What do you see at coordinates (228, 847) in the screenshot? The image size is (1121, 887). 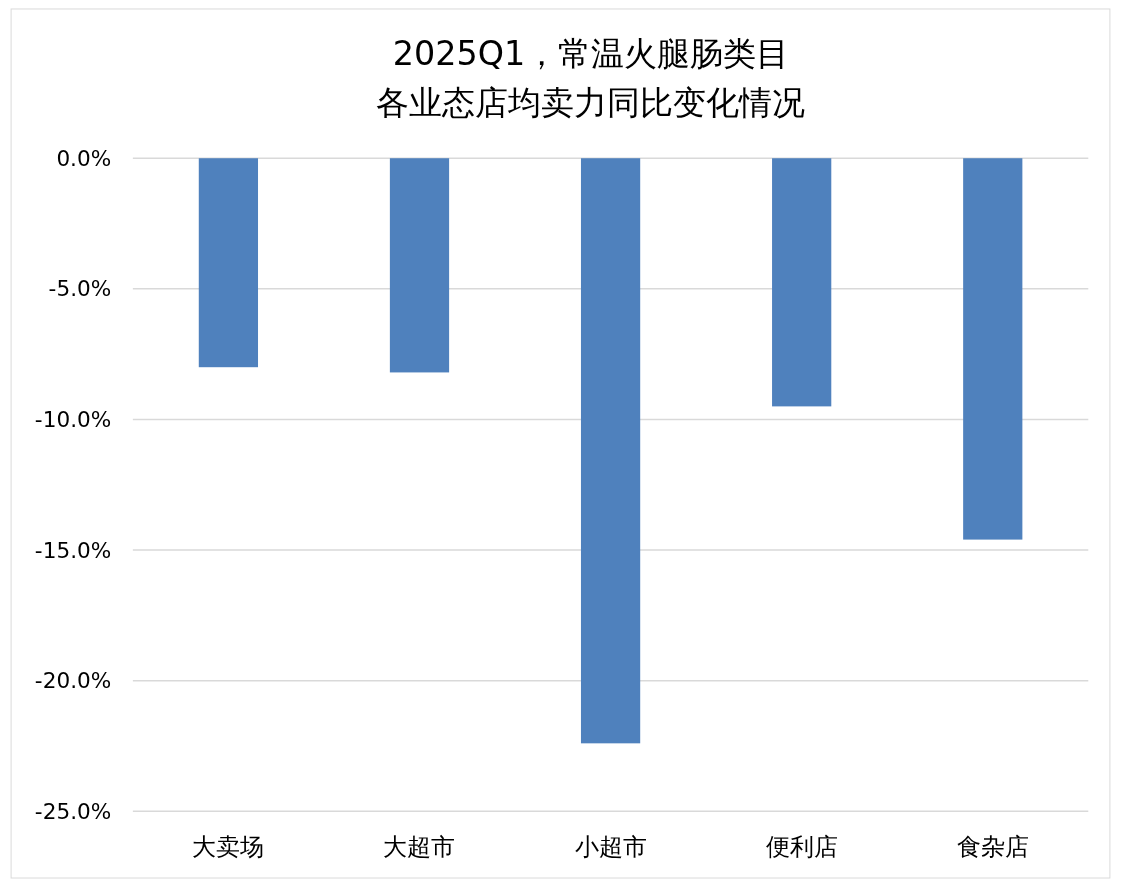 I see `x-tick-label: 大卖场` at bounding box center [228, 847].